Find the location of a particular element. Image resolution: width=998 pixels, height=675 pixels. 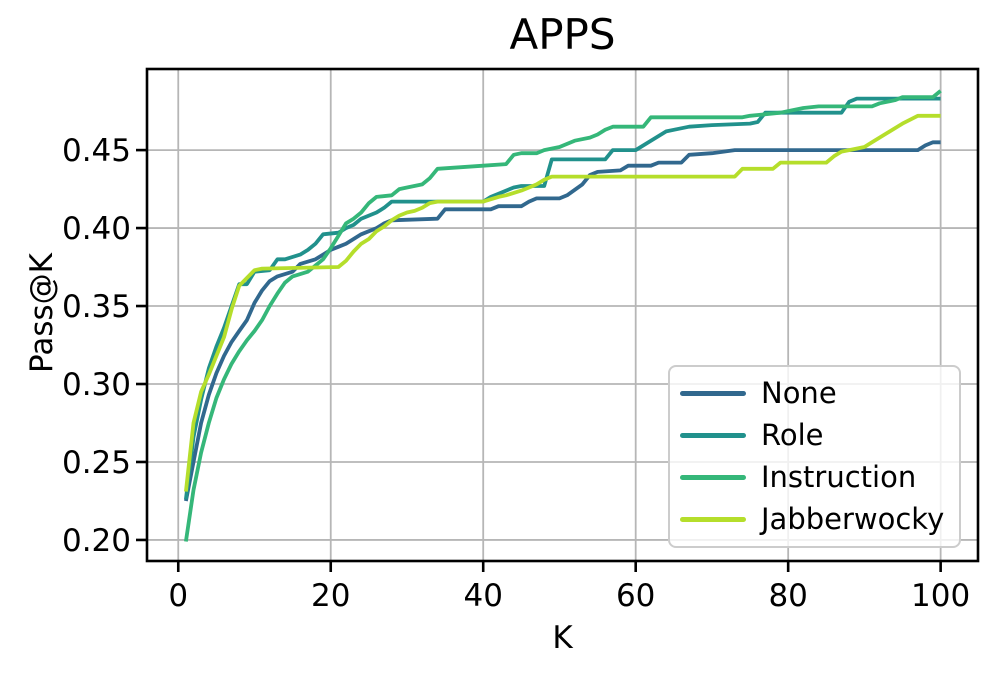

legend-item-none: None is located at coordinates (816, 394).